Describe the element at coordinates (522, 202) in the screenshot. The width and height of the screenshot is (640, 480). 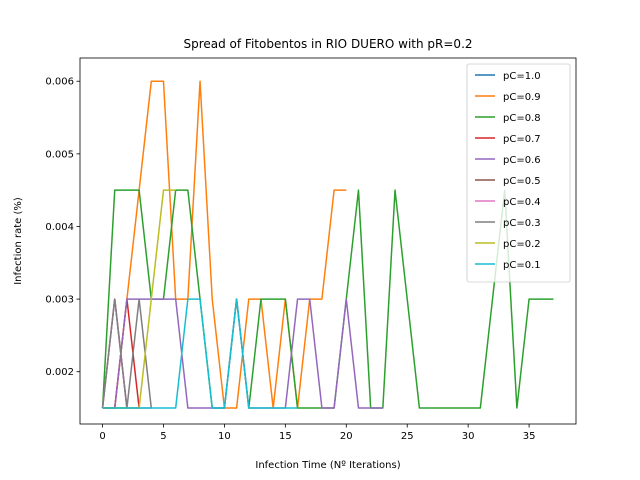
I see `legend-label: pC=0.4` at that location.